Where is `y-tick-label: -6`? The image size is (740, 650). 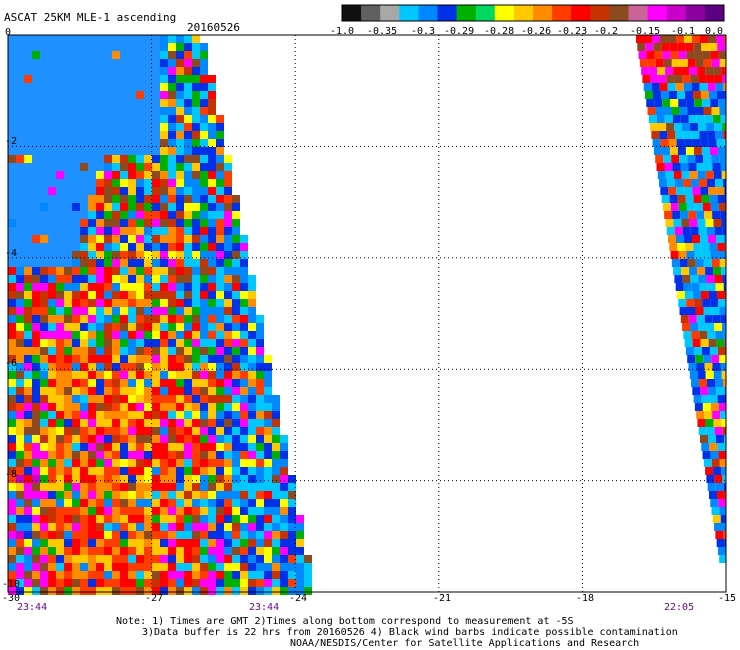
y-tick-label: -6 is located at coordinates (11, 363).